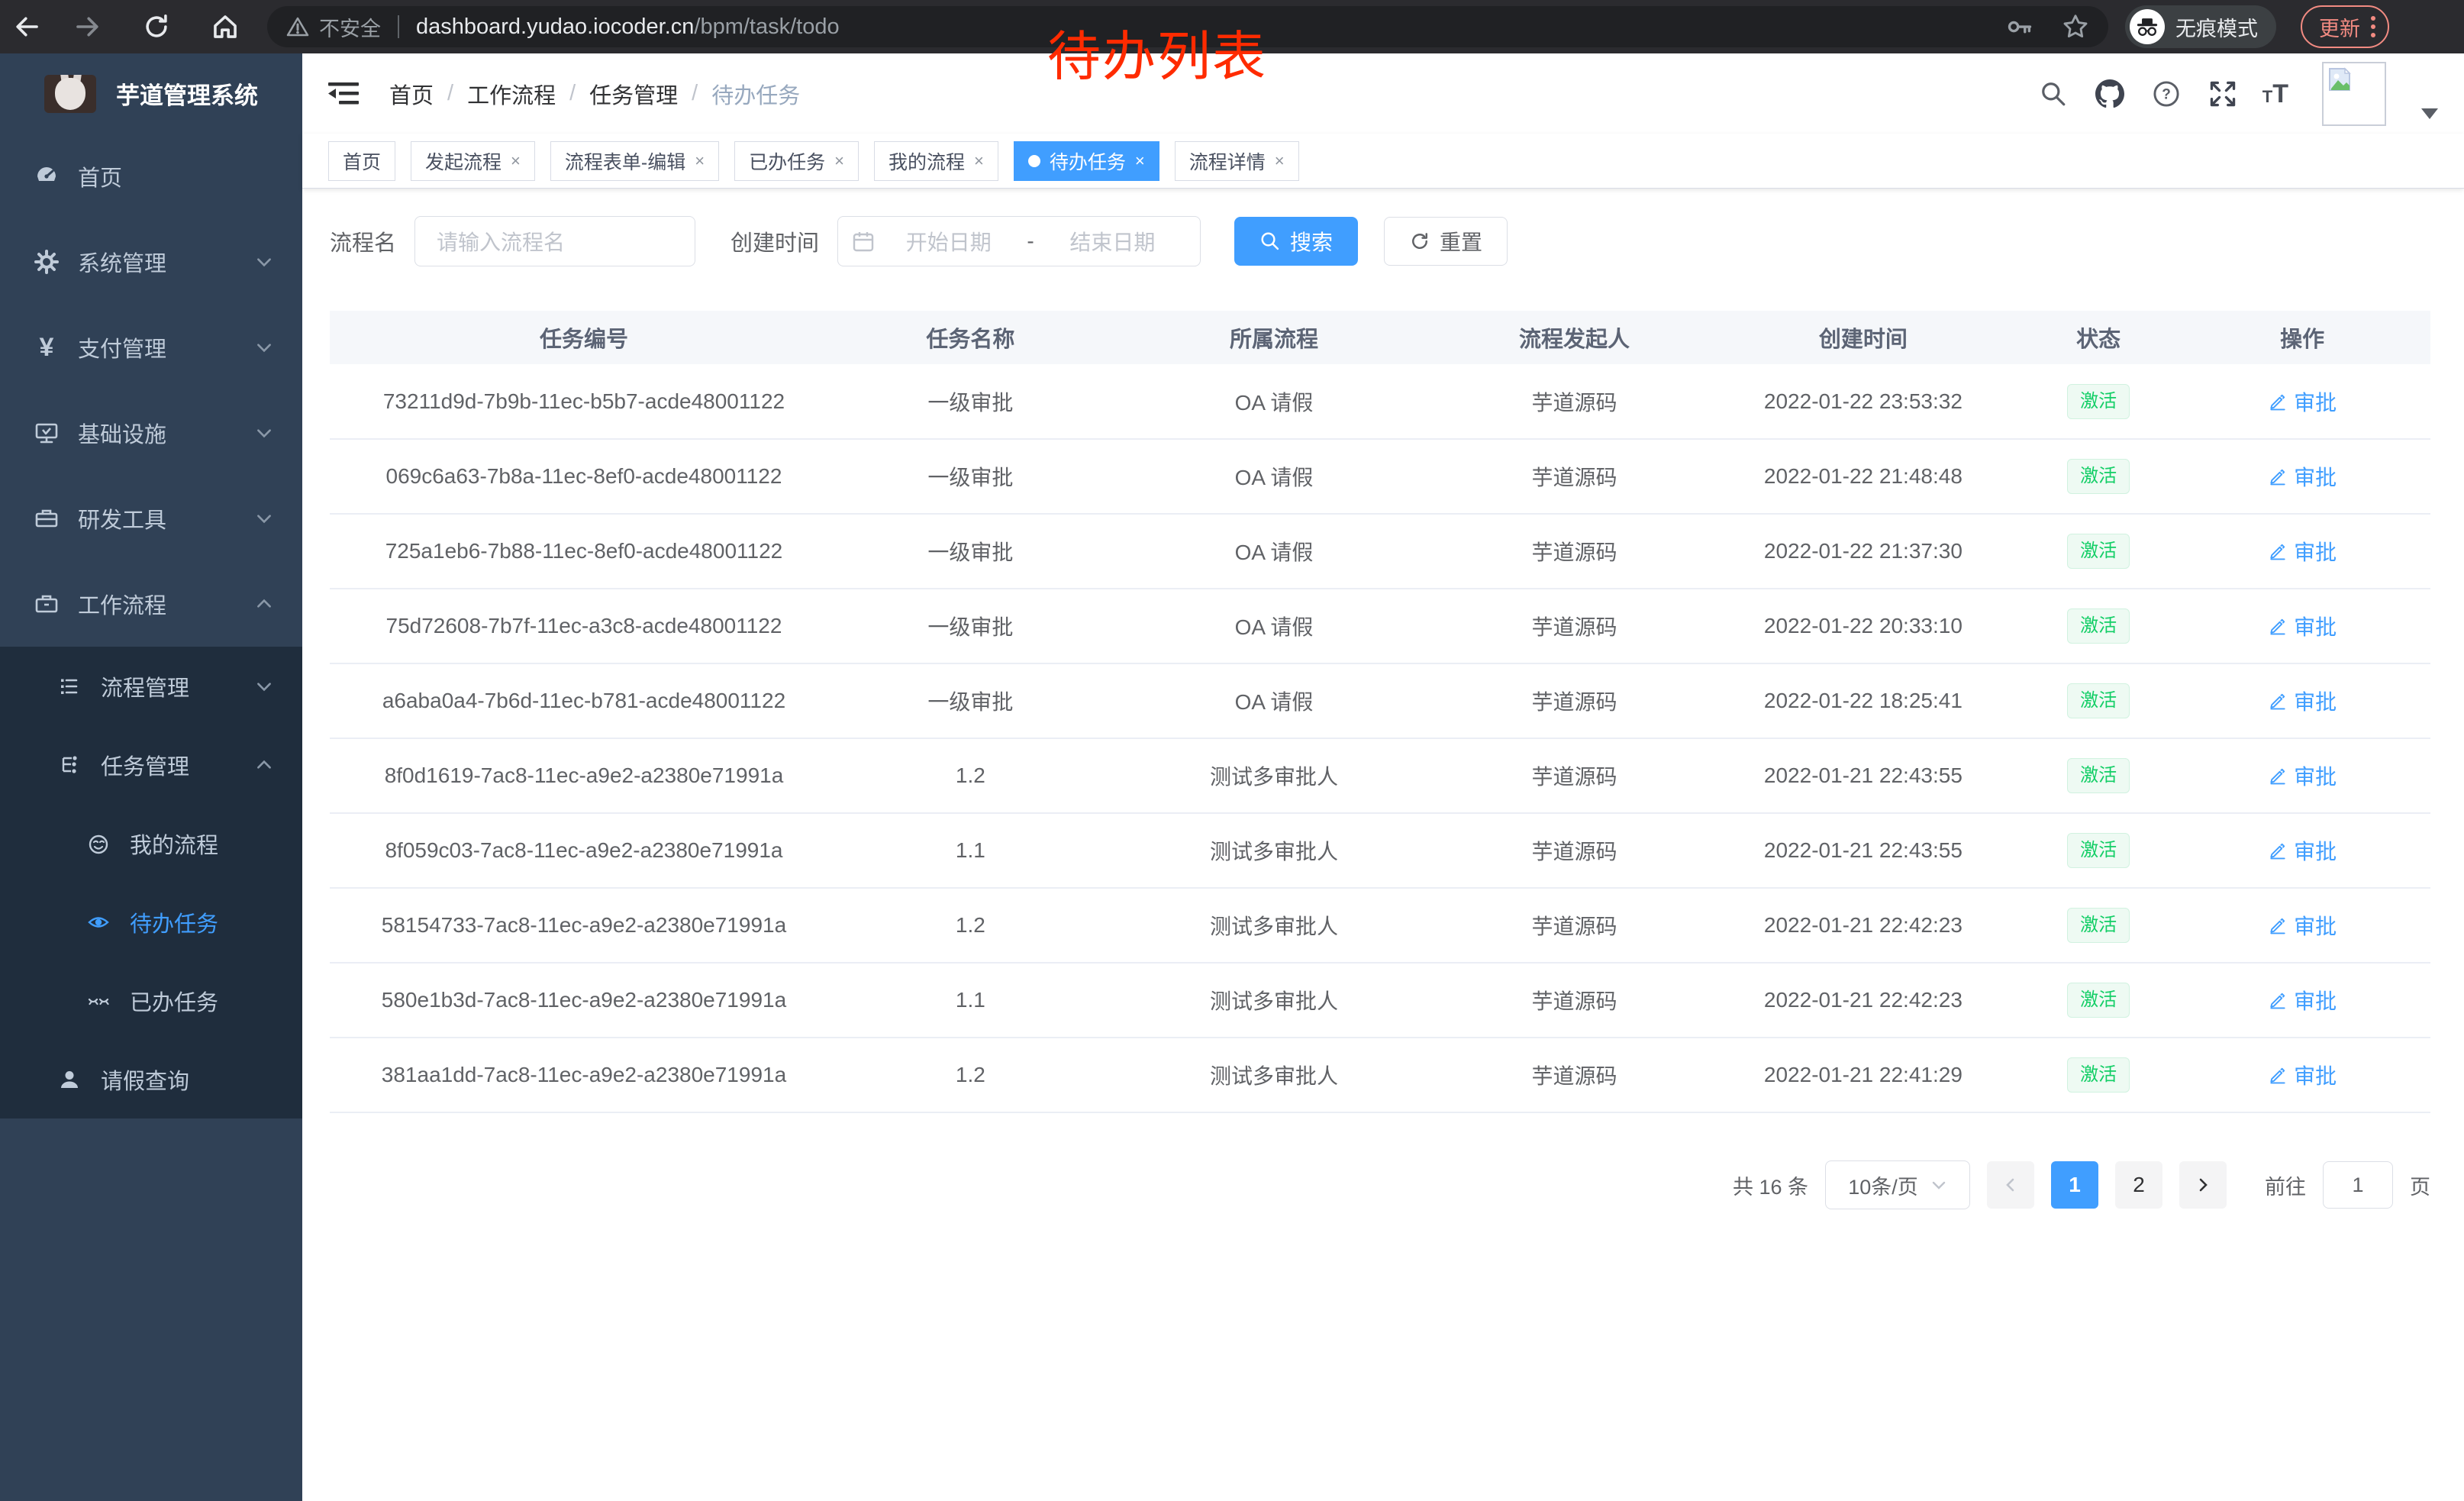  Describe the element at coordinates (2430, 113) in the screenshot. I see `avatar-dropdown-caret` at that location.